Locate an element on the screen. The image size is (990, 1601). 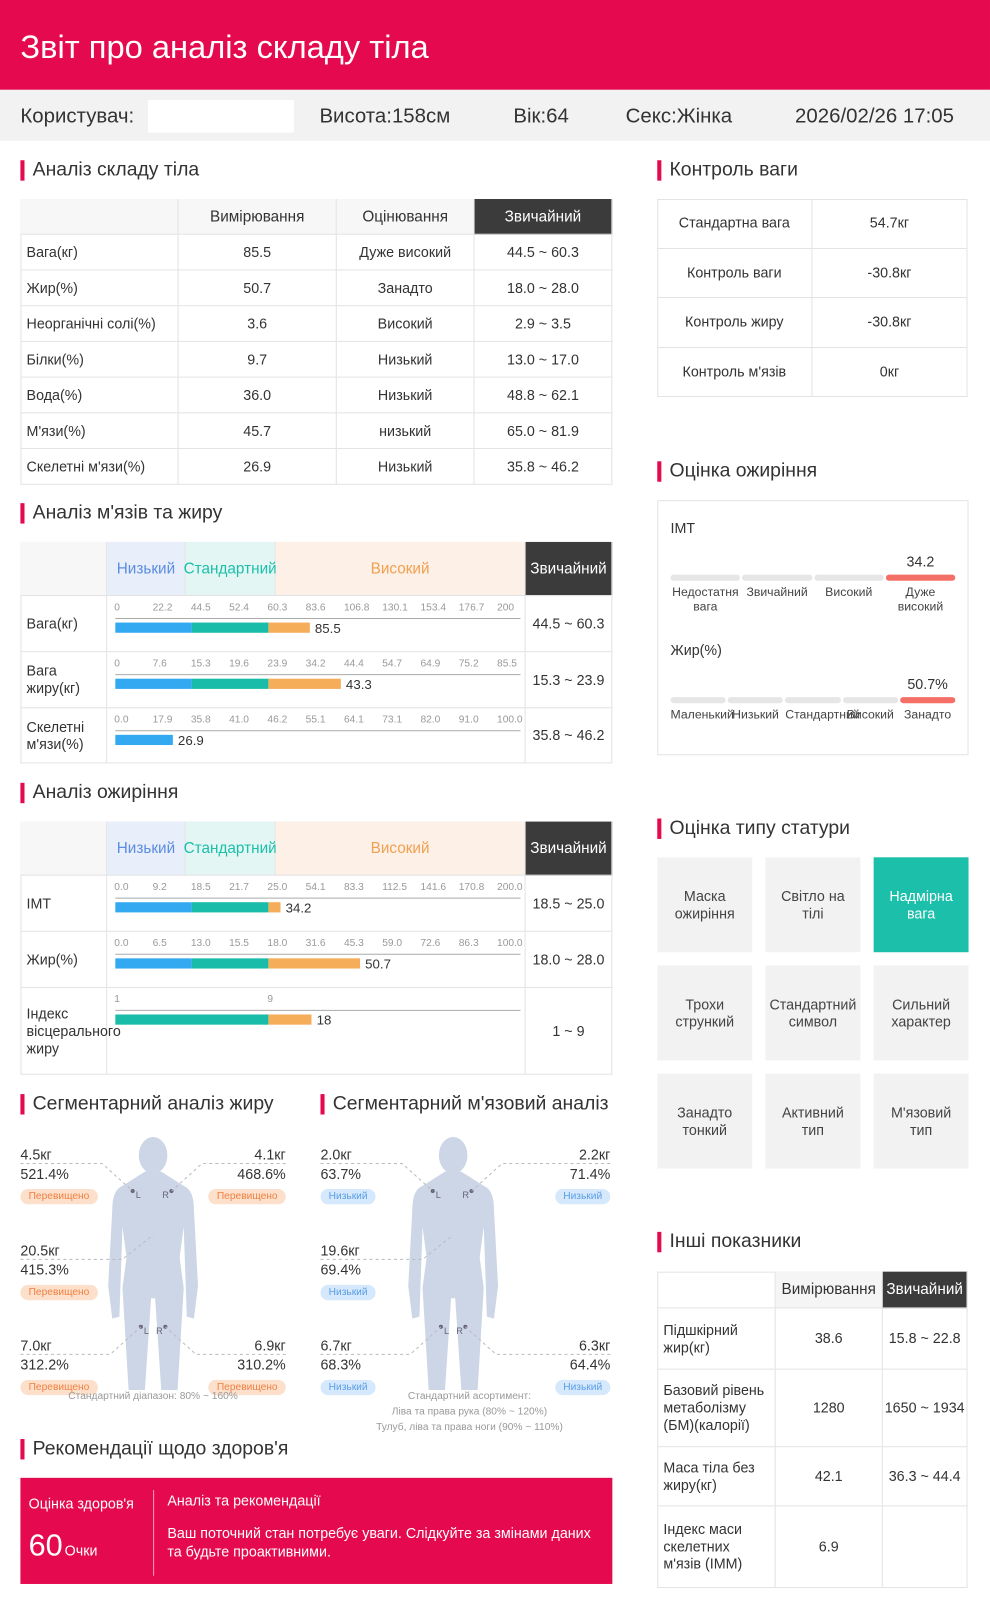
row-label: Індекс маси скелетних м'язів (IMM) is located at coordinates (716, 1547).